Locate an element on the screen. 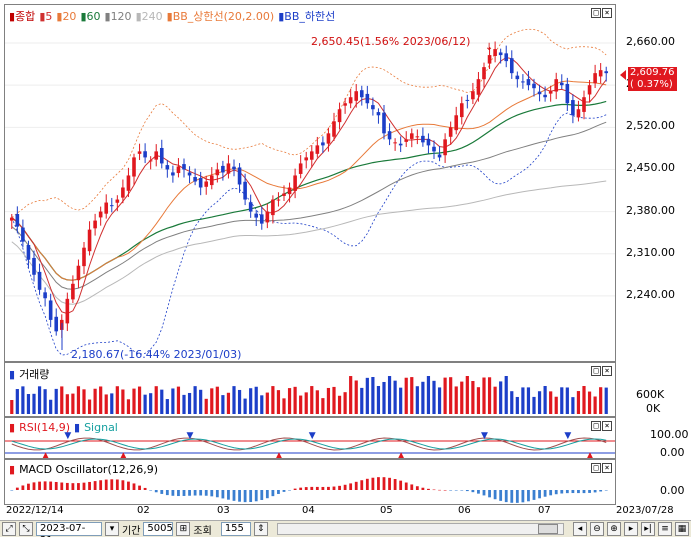 The image size is (691, 537). legend-item: ▮20 is located at coordinates (66, 16).